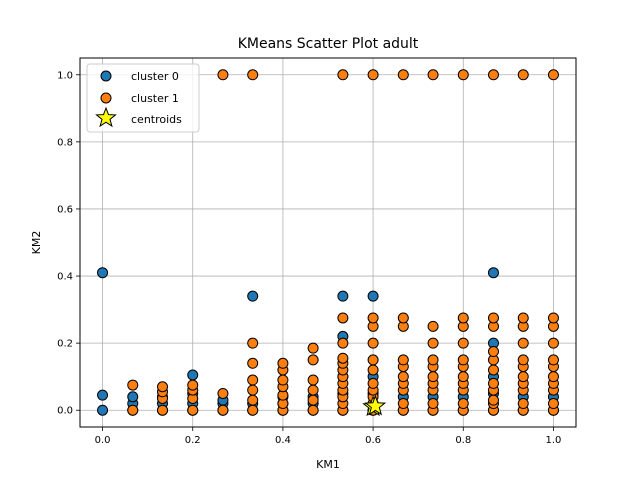  Describe the element at coordinates (155, 76) in the screenshot. I see `legend-label-cluster-0: cluster 0` at that location.